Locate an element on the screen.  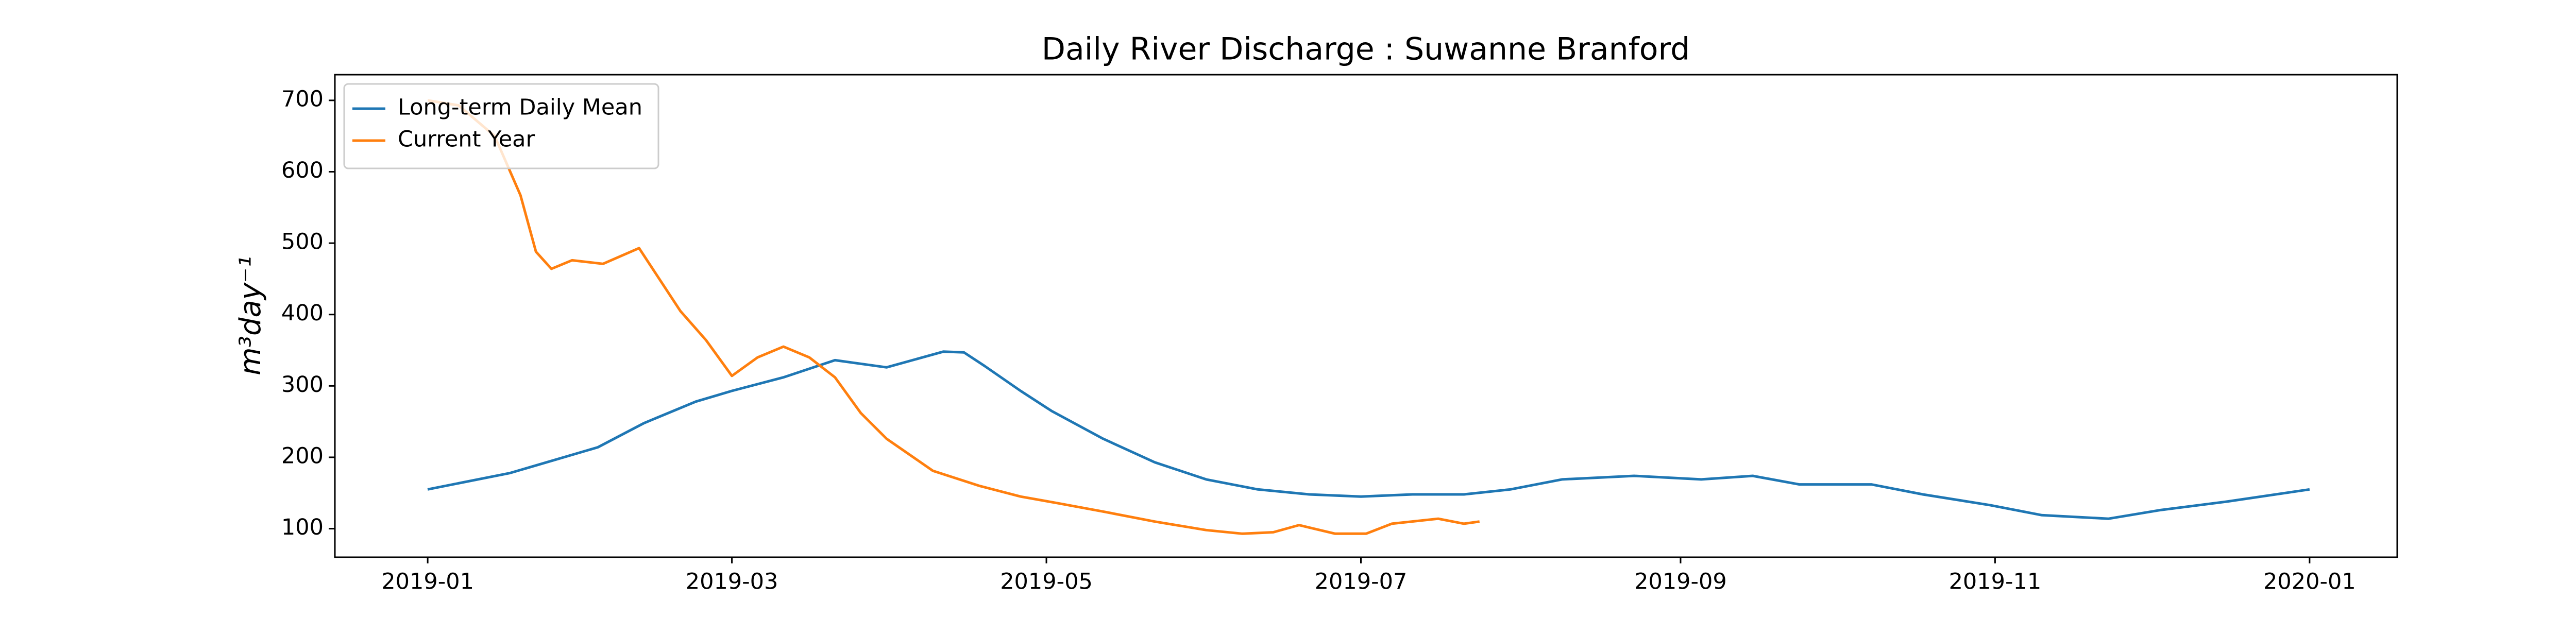
x-tick-label: 2019-01 is located at coordinates (427, 582).